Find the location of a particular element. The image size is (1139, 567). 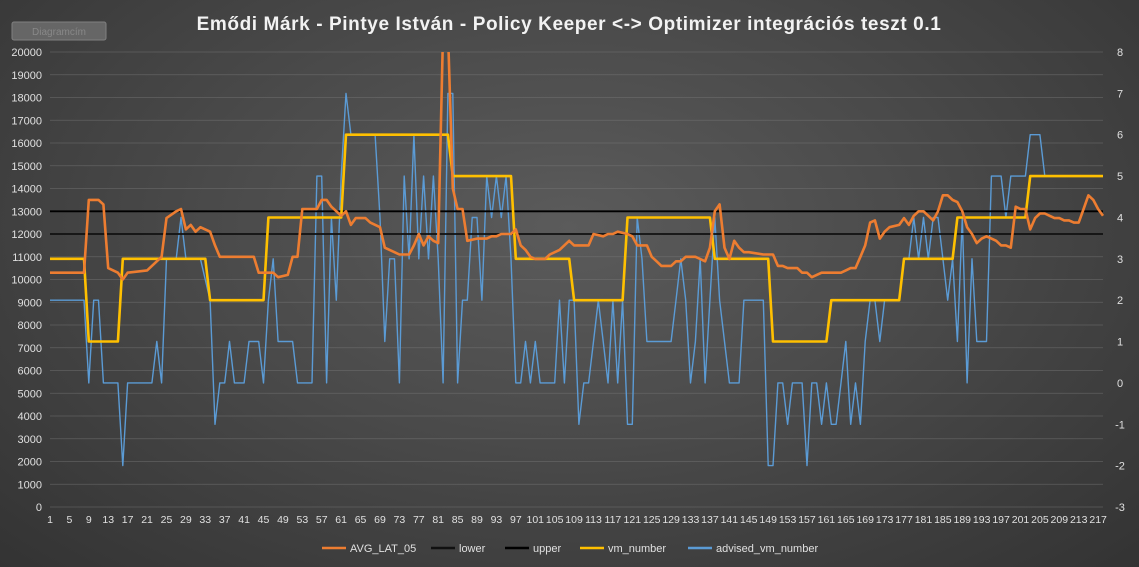

x-tick-label: 121 is located at coordinates (633, 520).